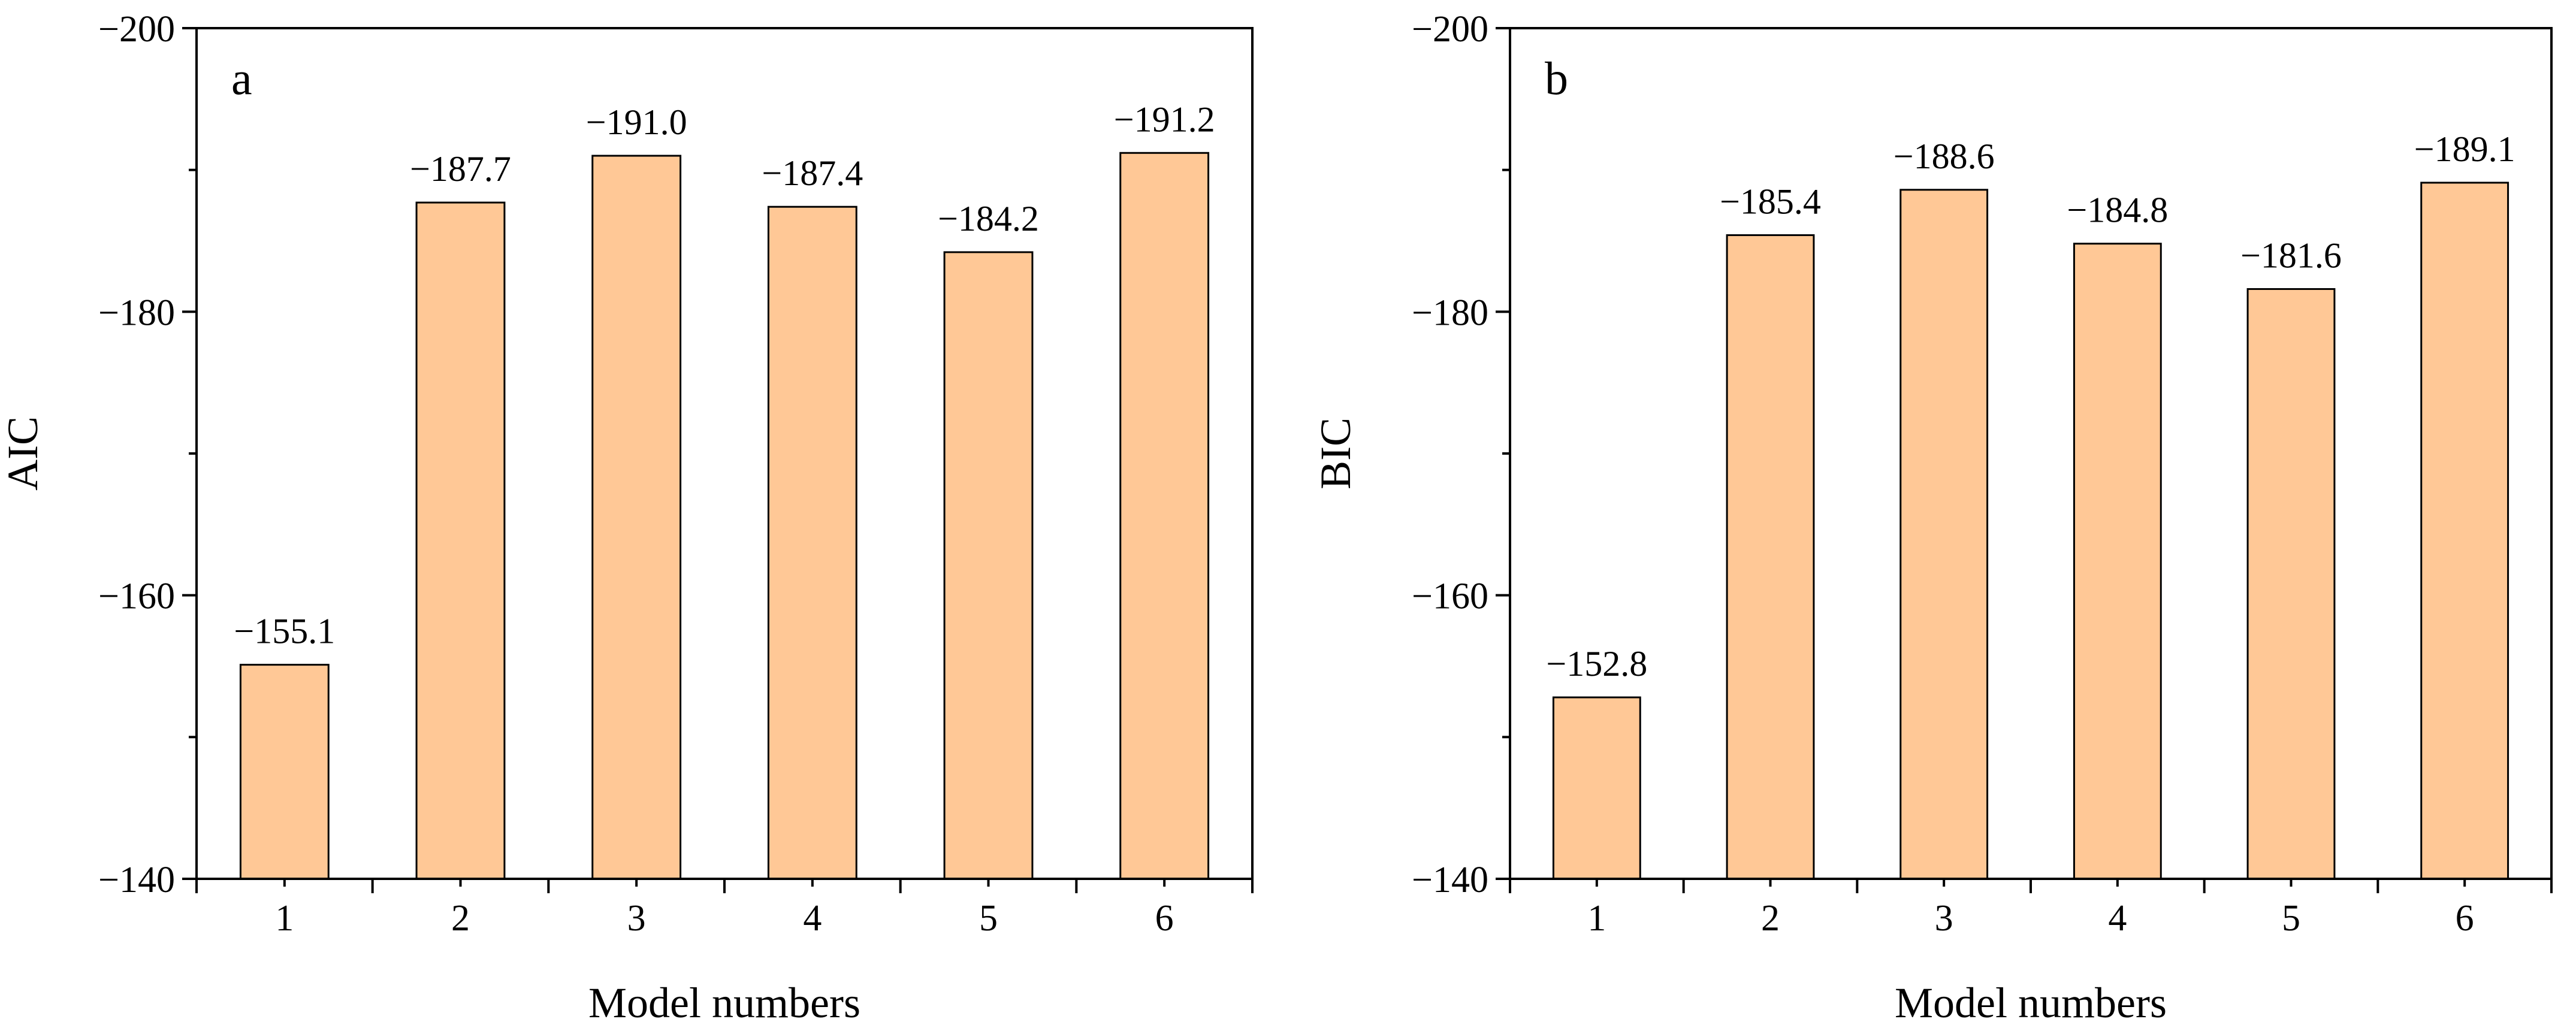  What do you see at coordinates (813, 173) in the screenshot?
I see `data-label-4: −187.4` at bounding box center [813, 173].